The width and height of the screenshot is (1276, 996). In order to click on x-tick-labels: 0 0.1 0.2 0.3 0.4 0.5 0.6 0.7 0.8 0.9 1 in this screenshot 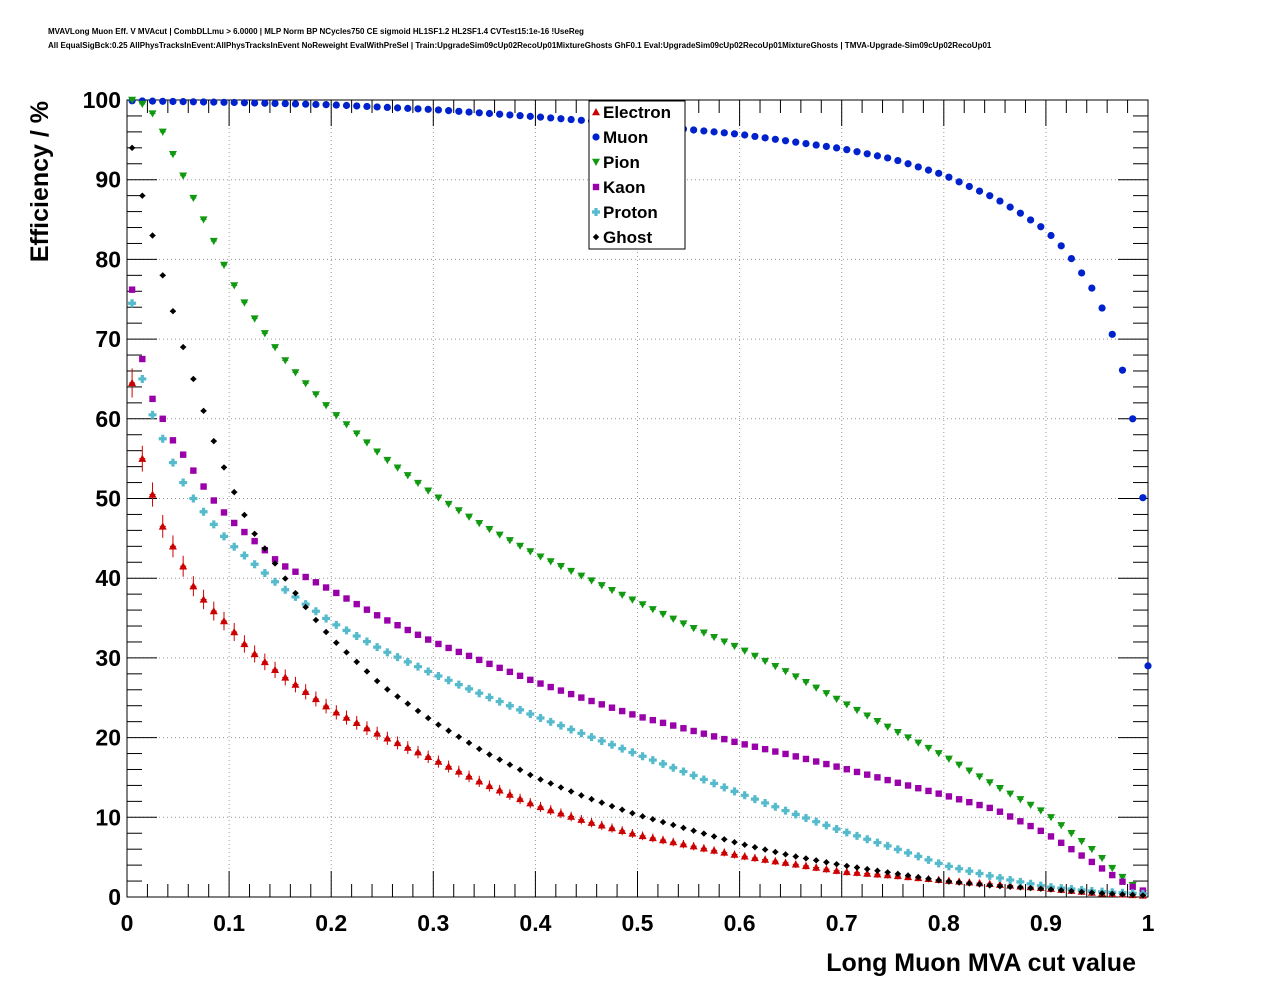, I will do `click(638, 923)`.